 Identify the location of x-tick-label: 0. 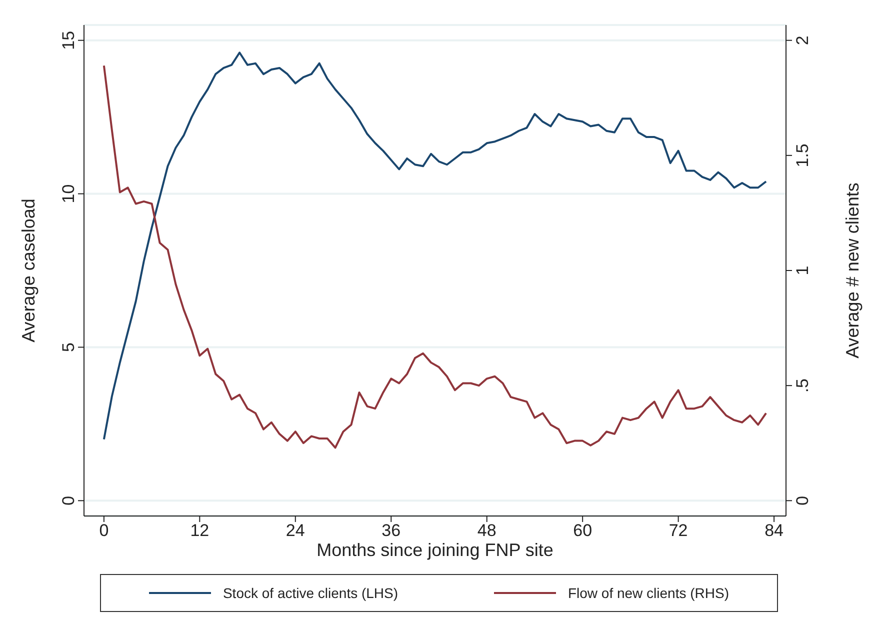
(104, 530).